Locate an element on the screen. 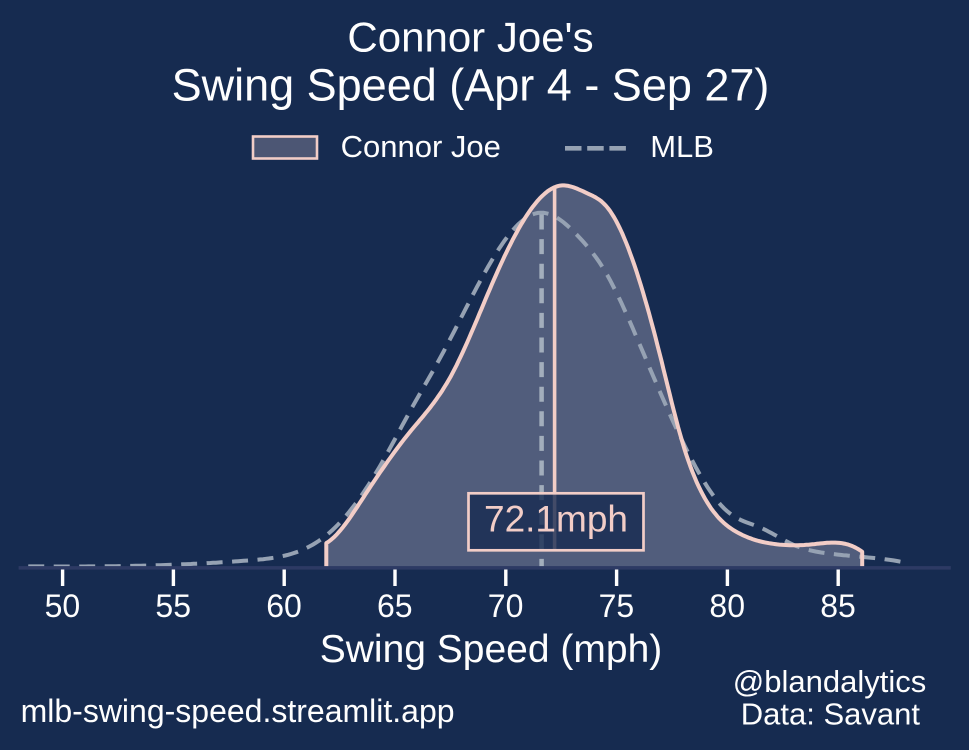 This screenshot has height=750, width=969. svg-text: 80 is located at coordinates (727, 606).